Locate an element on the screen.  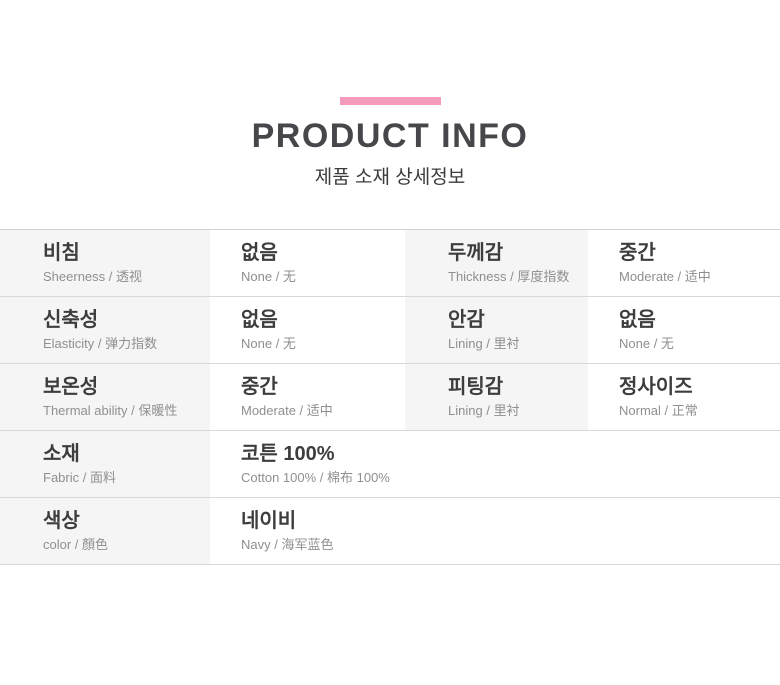
spec-label-cell: 피팅감 Lining / 里衬 is located at coordinates (496, 397).